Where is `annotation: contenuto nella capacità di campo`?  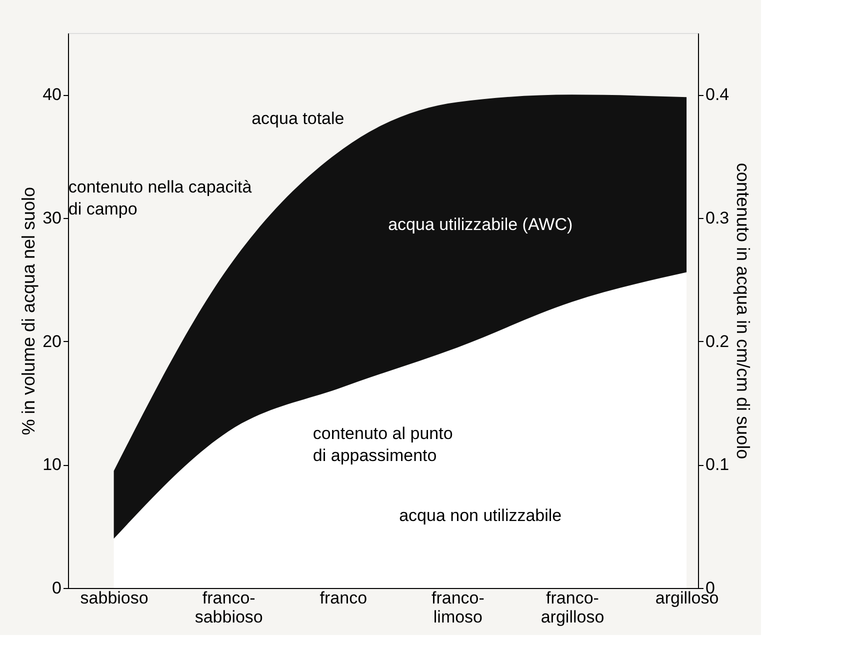 annotation: contenuto nella capacità di campo is located at coordinates (160, 197).